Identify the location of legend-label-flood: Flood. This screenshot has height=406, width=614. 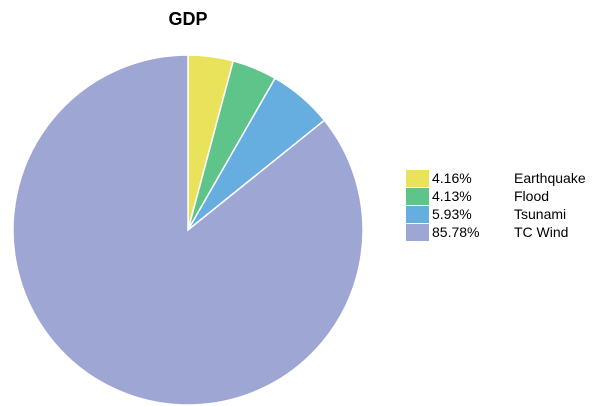
(531, 196).